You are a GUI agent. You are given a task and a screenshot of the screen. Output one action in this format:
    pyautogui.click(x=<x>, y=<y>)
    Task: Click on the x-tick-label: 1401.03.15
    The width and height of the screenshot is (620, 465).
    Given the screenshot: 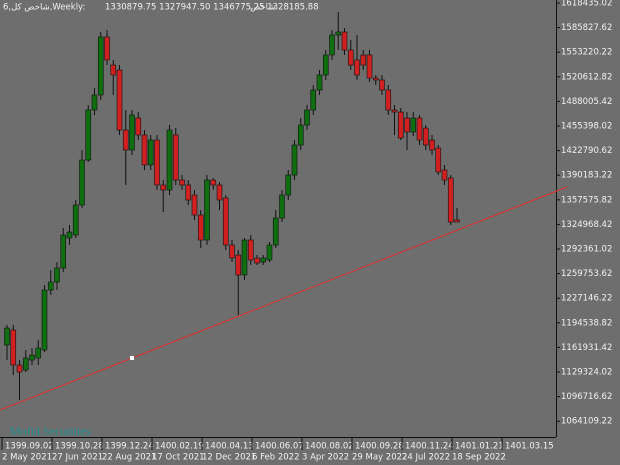 What is the action you would take?
    pyautogui.click(x=529, y=447)
    